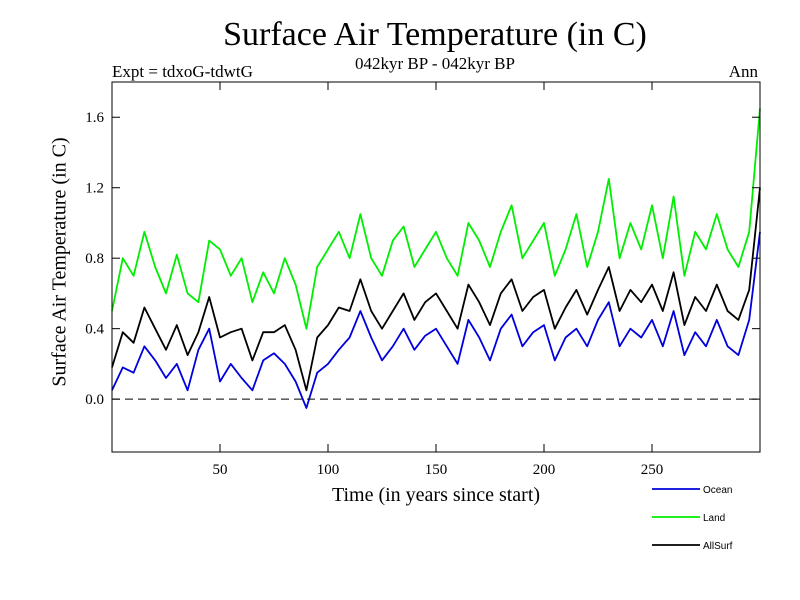  What do you see at coordinates (328, 470) in the screenshot?
I see `x-tick-label: 100` at bounding box center [328, 470].